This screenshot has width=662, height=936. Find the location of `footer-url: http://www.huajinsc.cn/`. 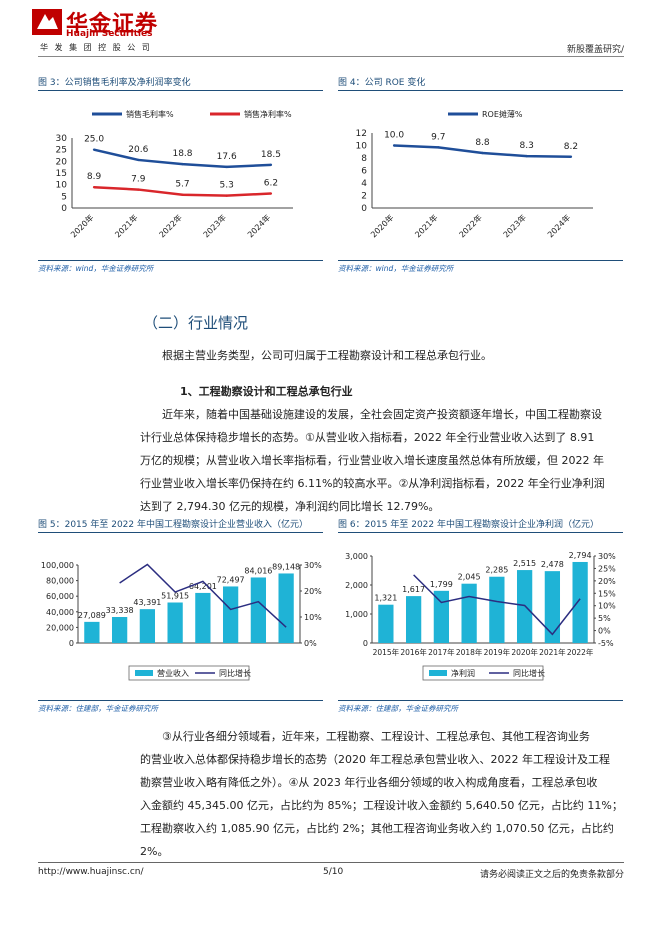

footer-url: http://www.huajinsc.cn/ is located at coordinates (91, 872).